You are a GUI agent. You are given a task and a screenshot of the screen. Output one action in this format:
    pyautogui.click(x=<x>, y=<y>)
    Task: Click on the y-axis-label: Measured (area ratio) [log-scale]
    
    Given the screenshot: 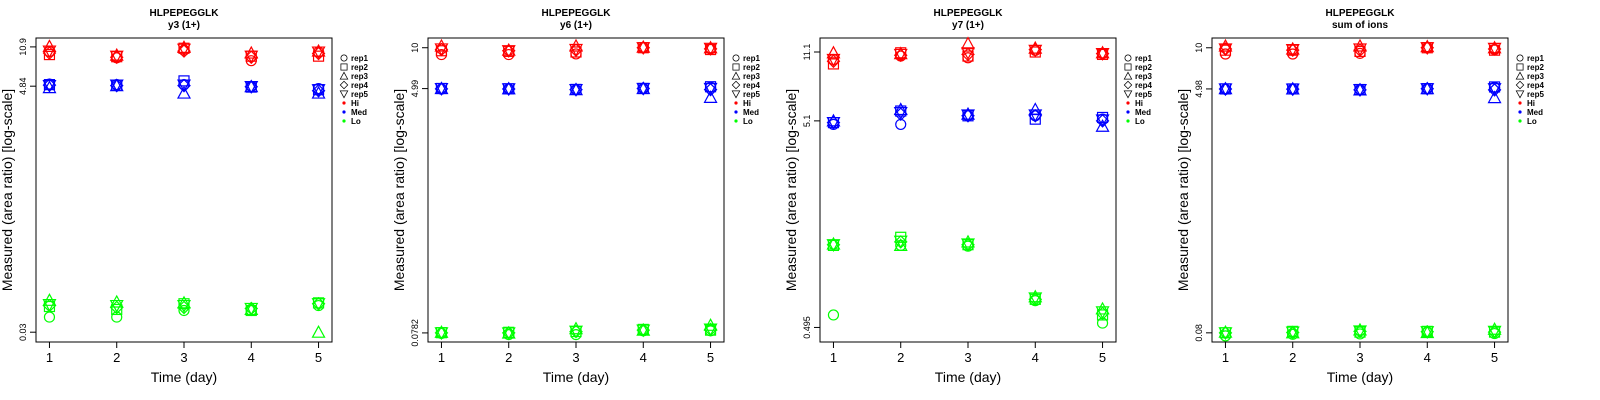 What is the action you would take?
    pyautogui.click(x=791, y=190)
    